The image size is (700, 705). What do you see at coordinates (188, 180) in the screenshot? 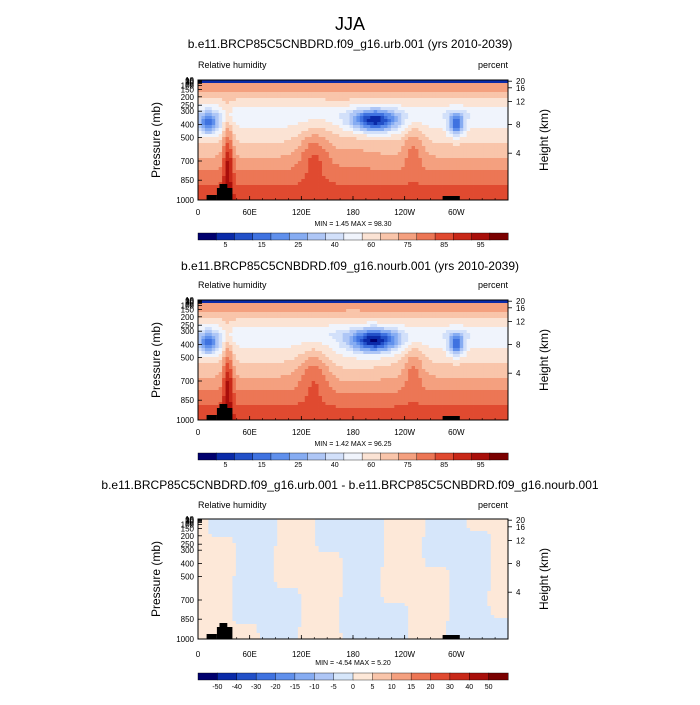
I see `y-tick-label: 850` at bounding box center [188, 180].